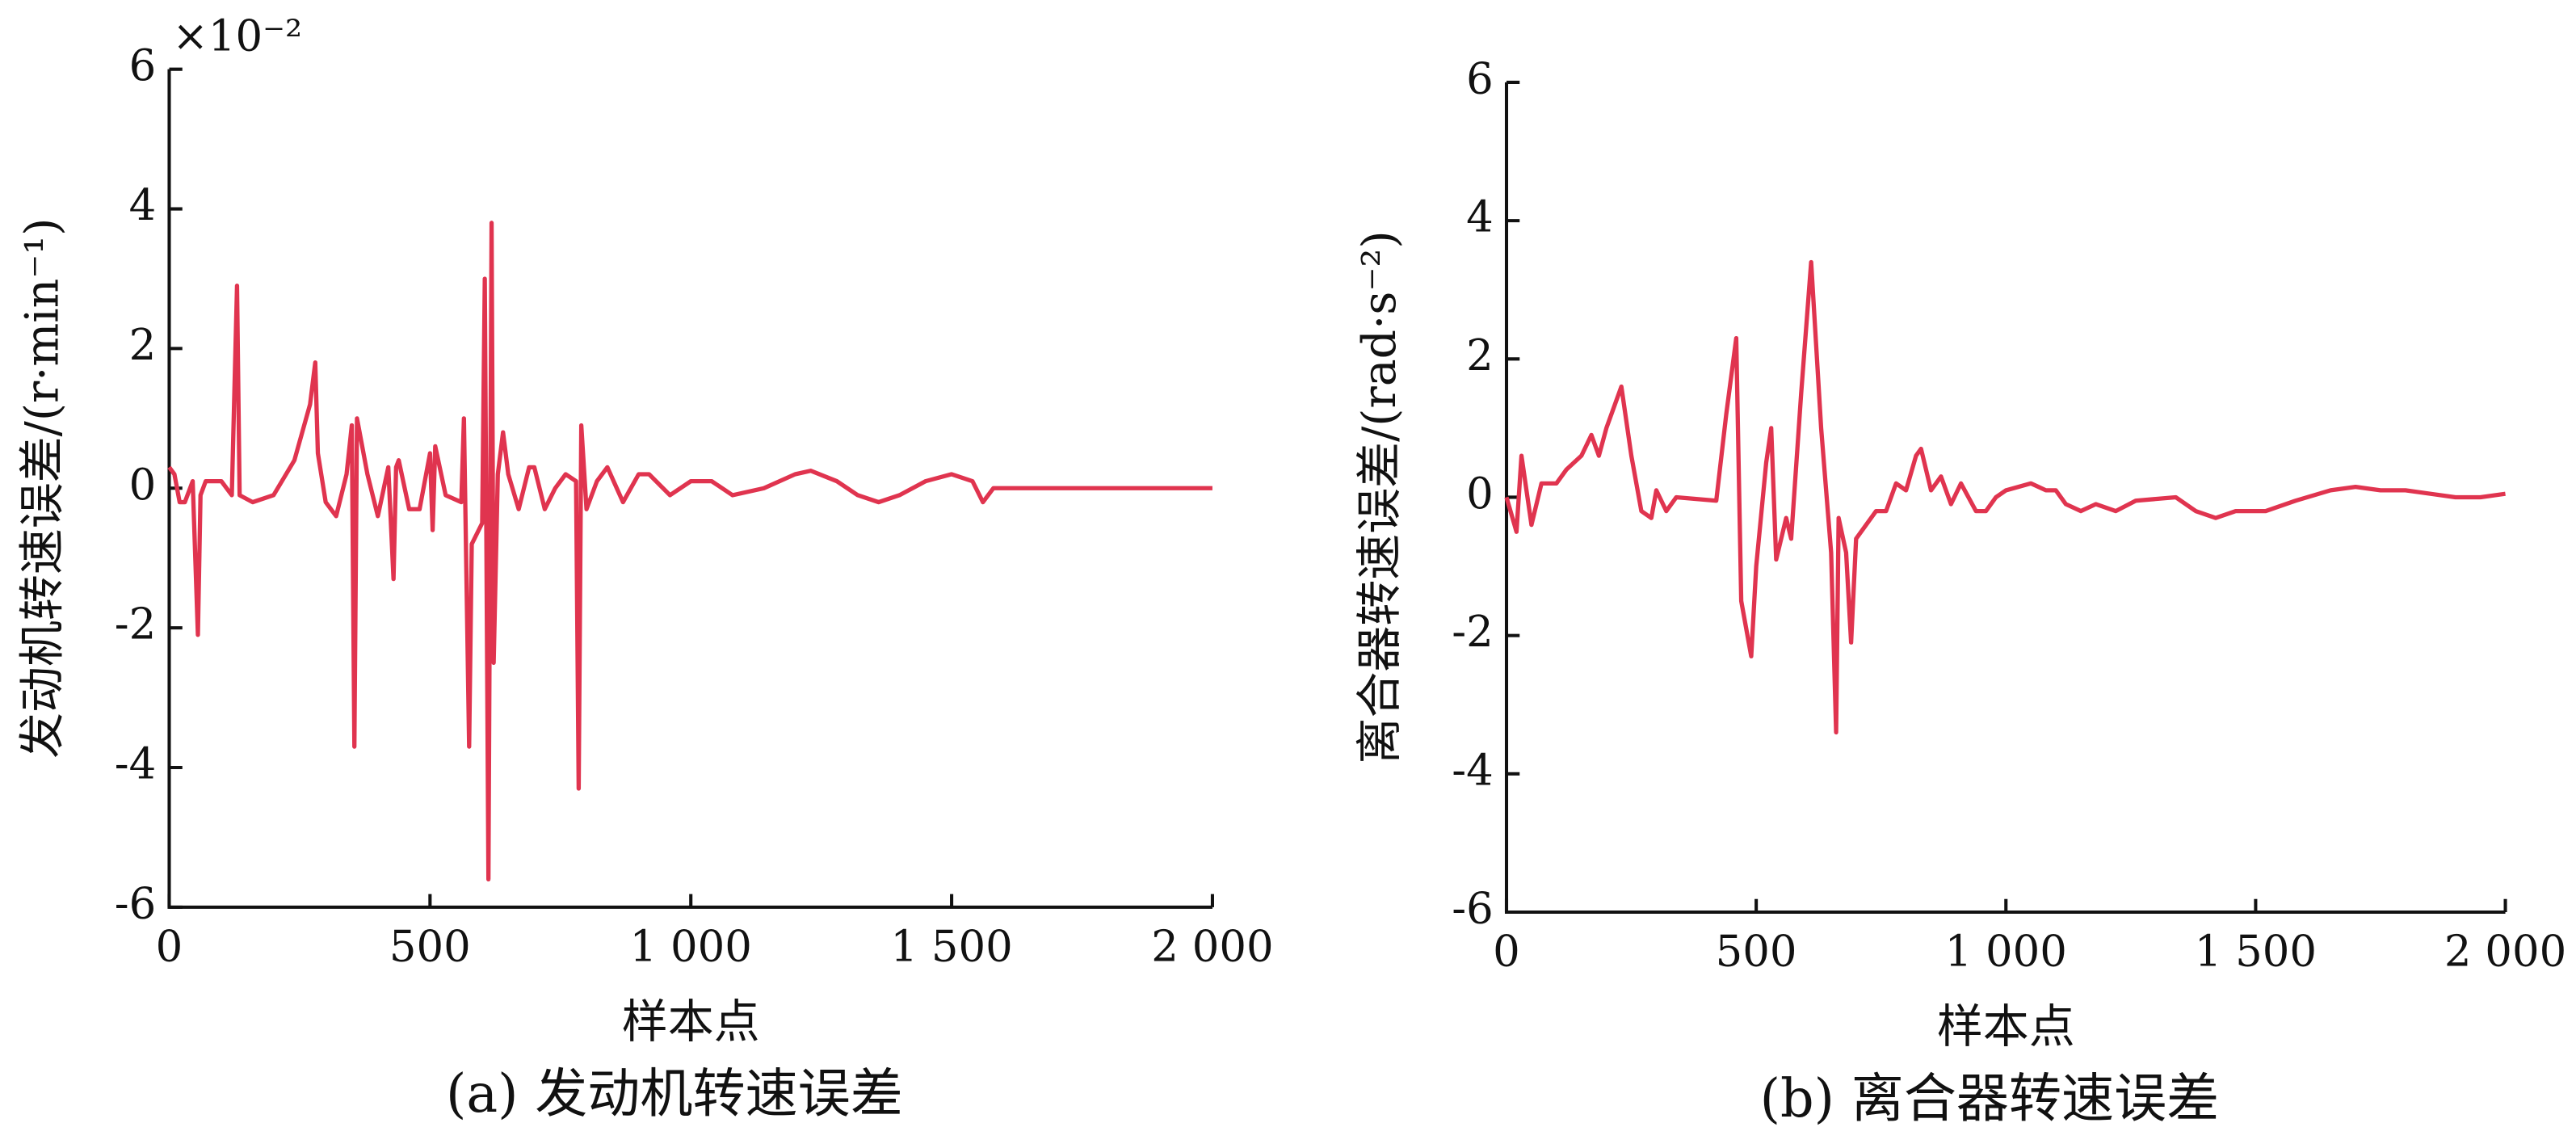  Describe the element at coordinates (1380, 496) in the screenshot. I see `y-axis-label: 离合器转速误差/(rad·s⁻²)` at that location.